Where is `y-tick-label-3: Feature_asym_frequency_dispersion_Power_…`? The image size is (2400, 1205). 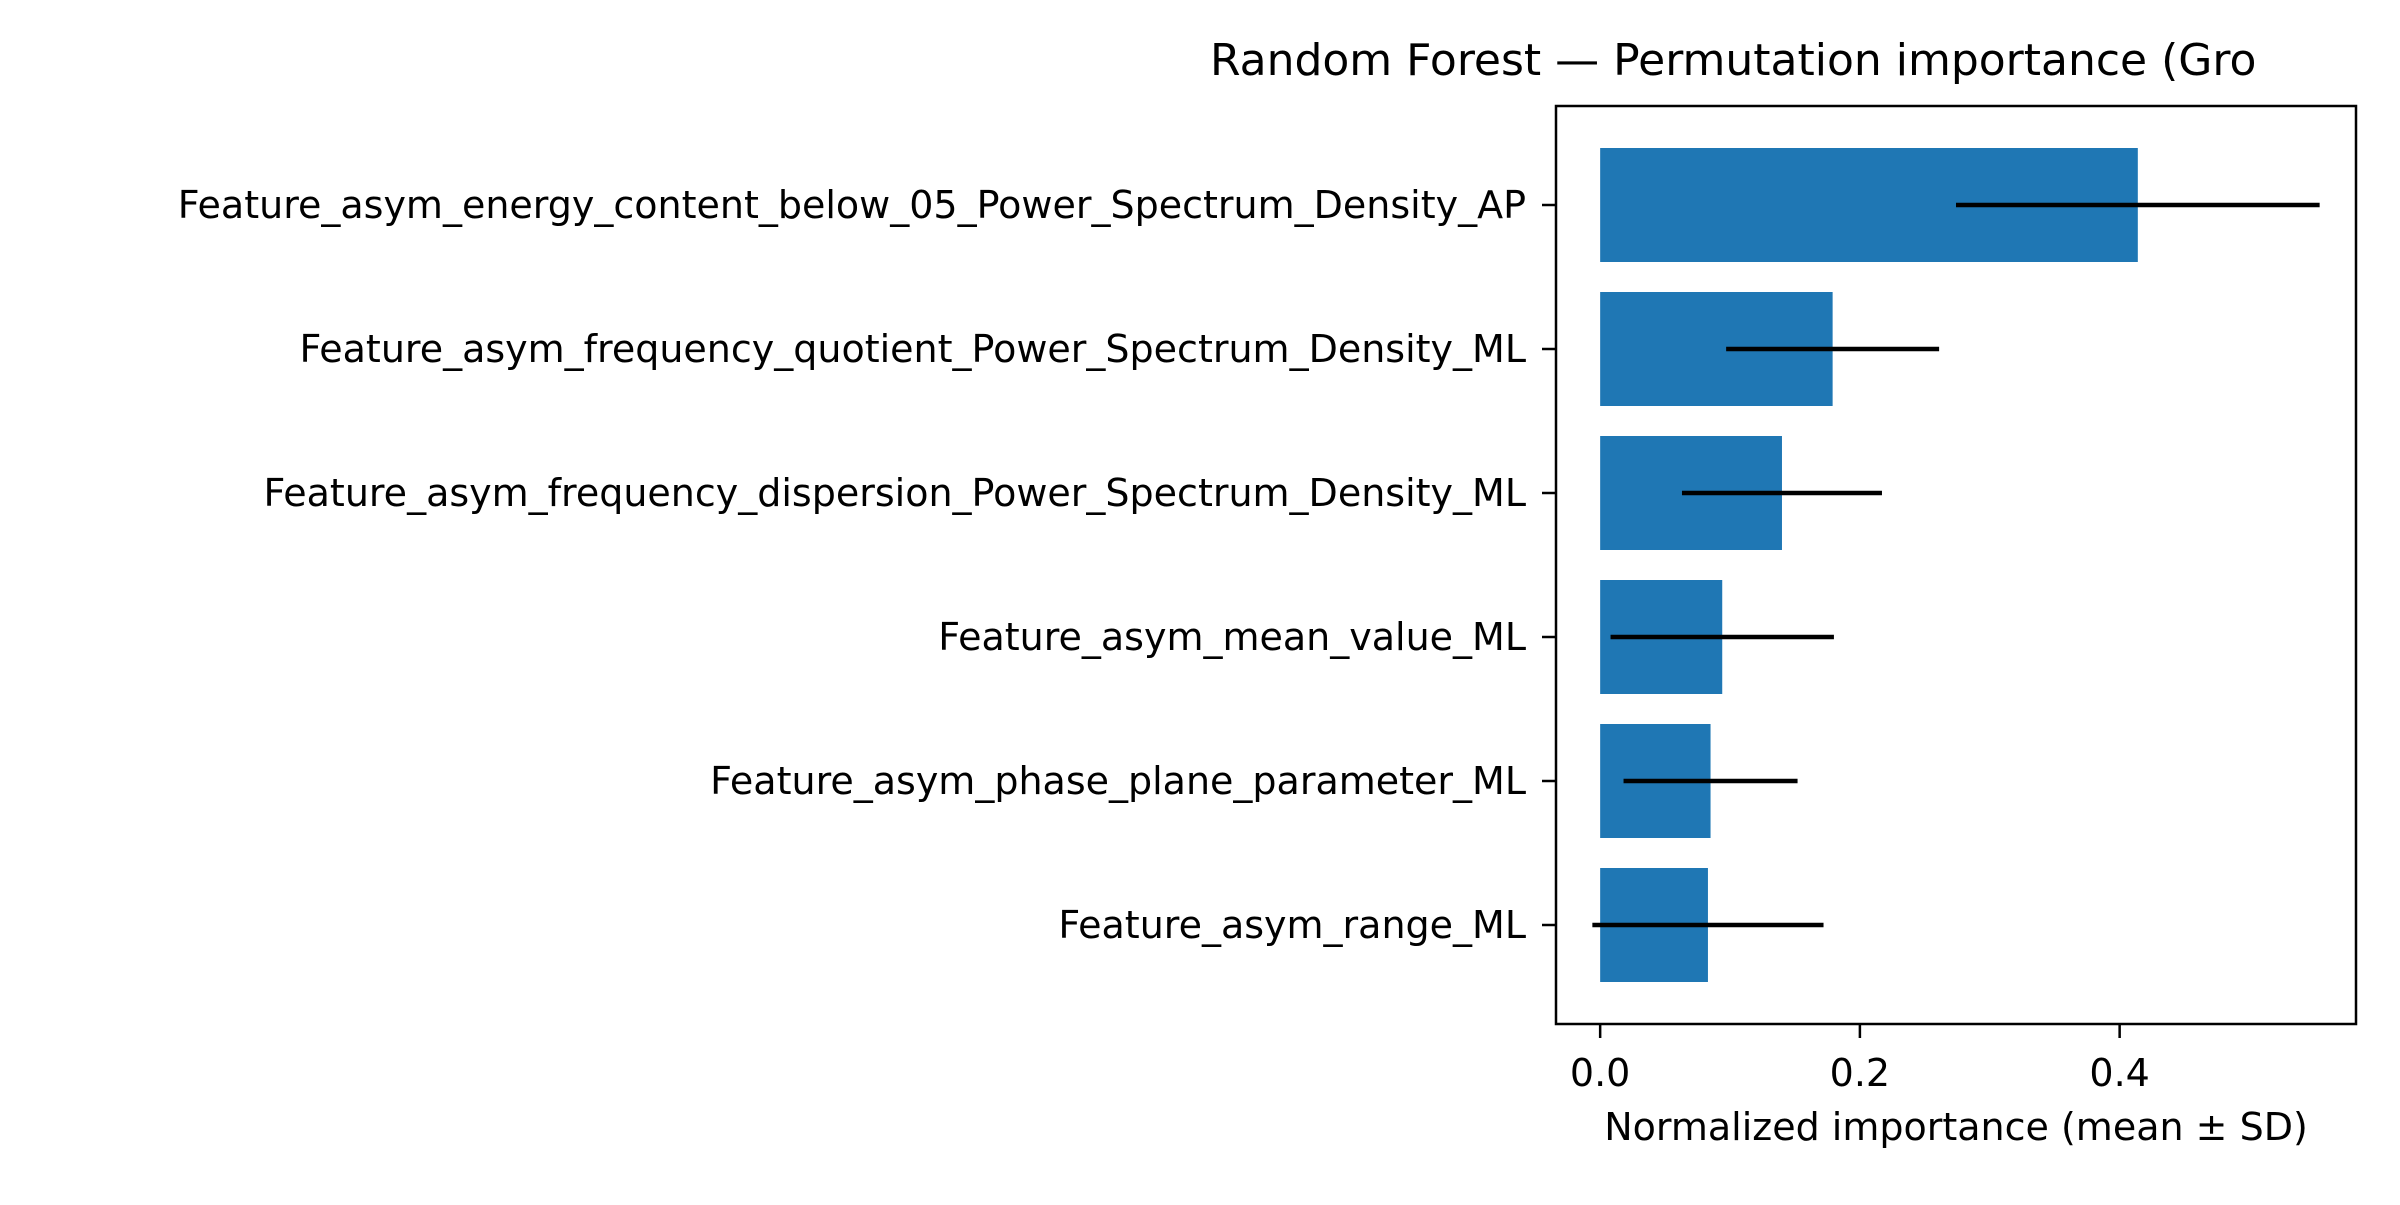 y-tick-label-3: Feature_asym_frequency_dispersion_Power_… is located at coordinates (894, 493).